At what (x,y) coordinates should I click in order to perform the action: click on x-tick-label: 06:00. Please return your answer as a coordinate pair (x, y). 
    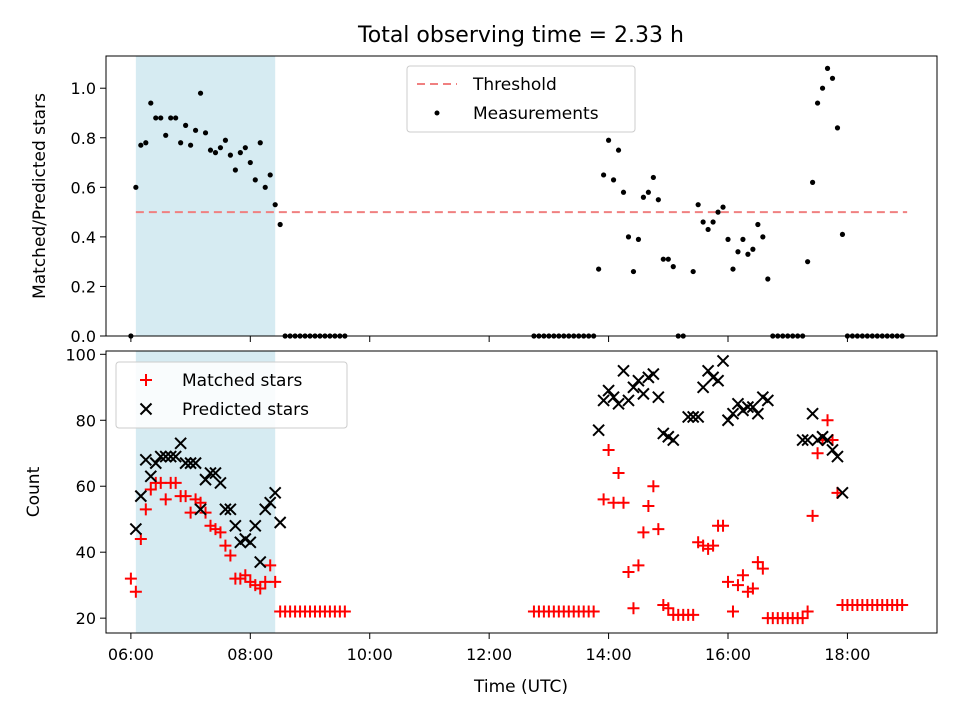
    Looking at the image, I should click on (131, 654).